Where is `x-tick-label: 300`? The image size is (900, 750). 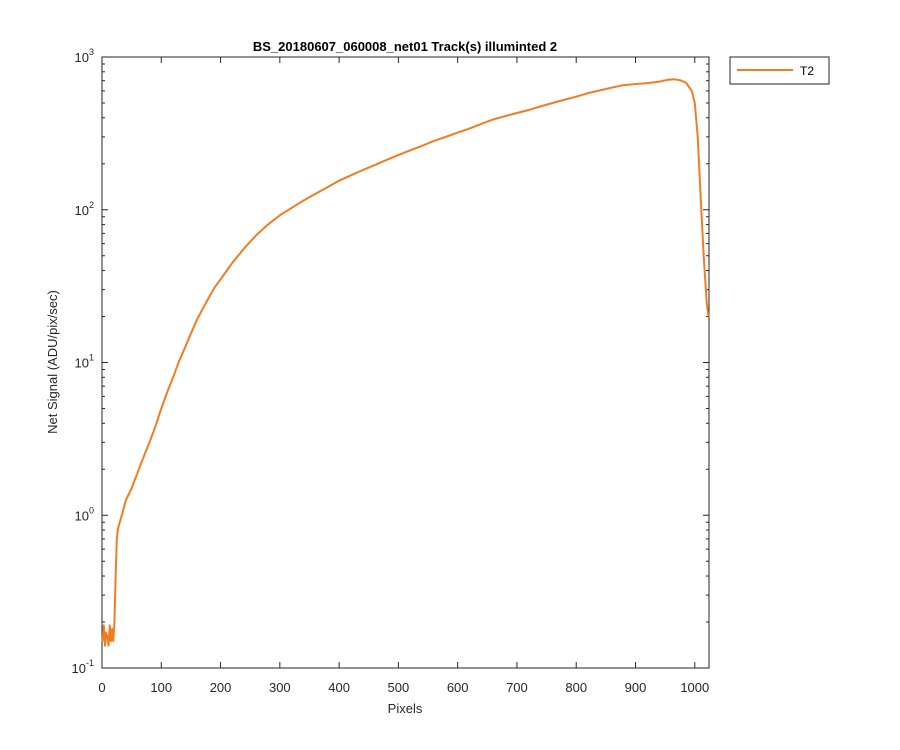 x-tick-label: 300 is located at coordinates (280, 687).